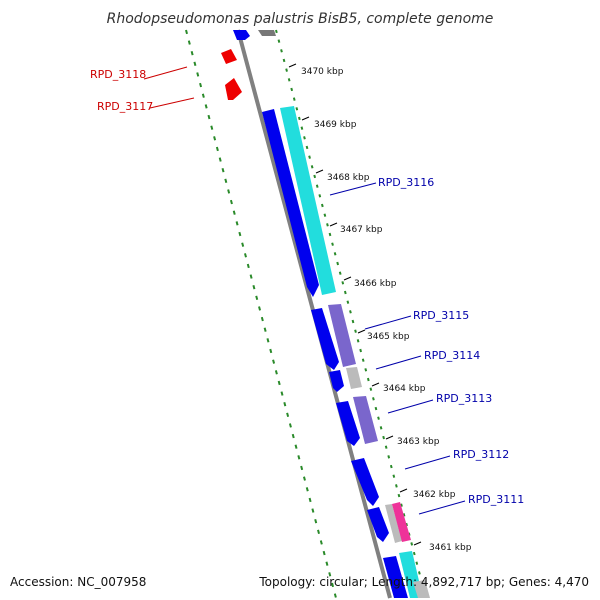 The width and height of the screenshot is (600, 600). Describe the element at coordinates (452, 355) in the screenshot. I see `gene-label-rpd-3114: RPD_3114` at that location.